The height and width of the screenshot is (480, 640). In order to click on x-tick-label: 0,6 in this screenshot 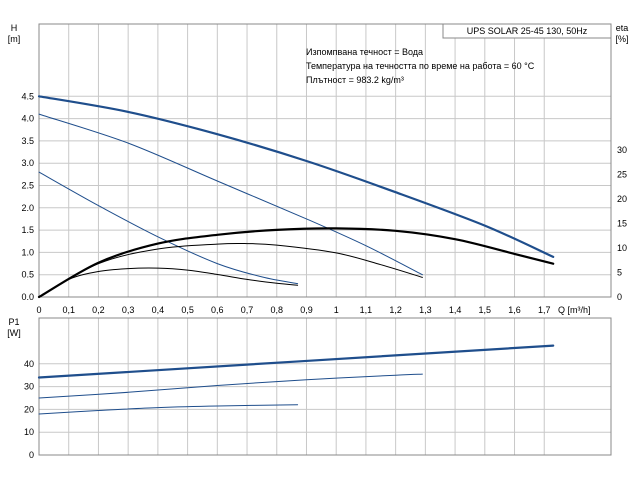, I will do `click(217, 310)`.